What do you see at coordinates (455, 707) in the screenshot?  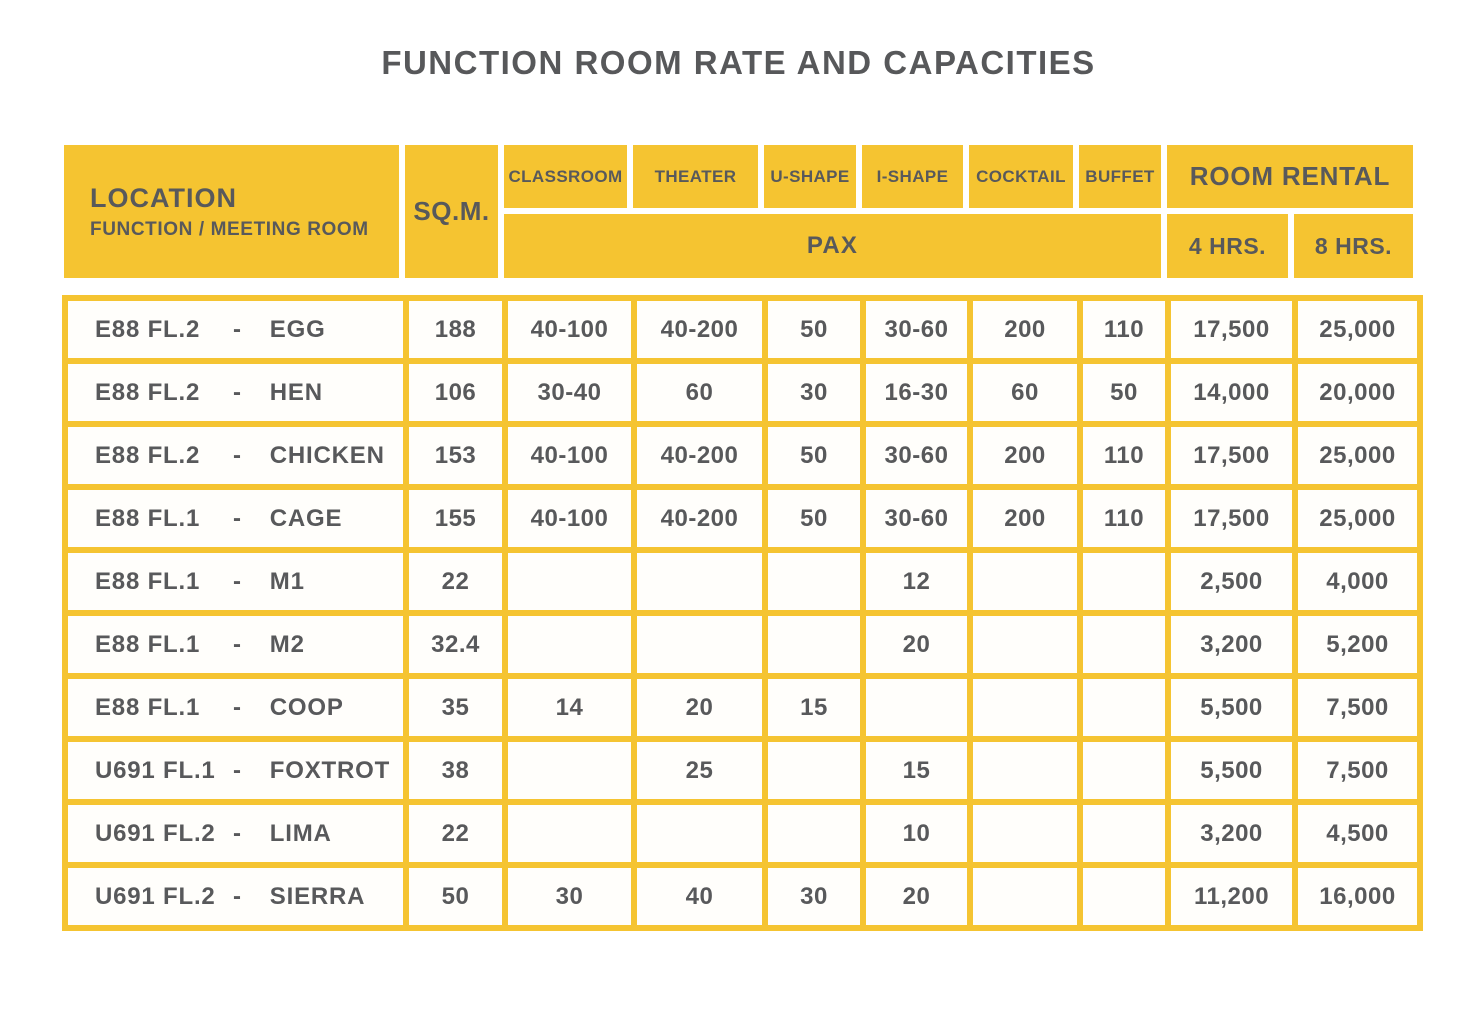 I see `sqm-cell: 35` at bounding box center [455, 707].